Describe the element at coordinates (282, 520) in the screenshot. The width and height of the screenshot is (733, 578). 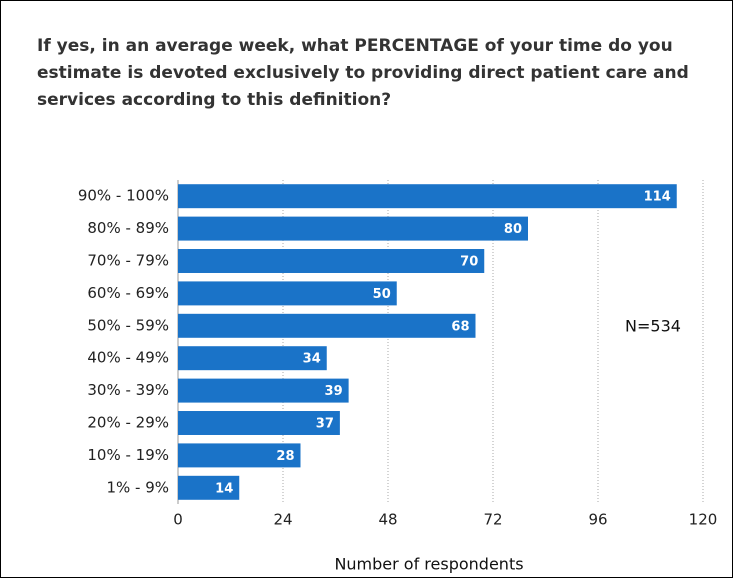
I see `x-tick-label: 24` at that location.